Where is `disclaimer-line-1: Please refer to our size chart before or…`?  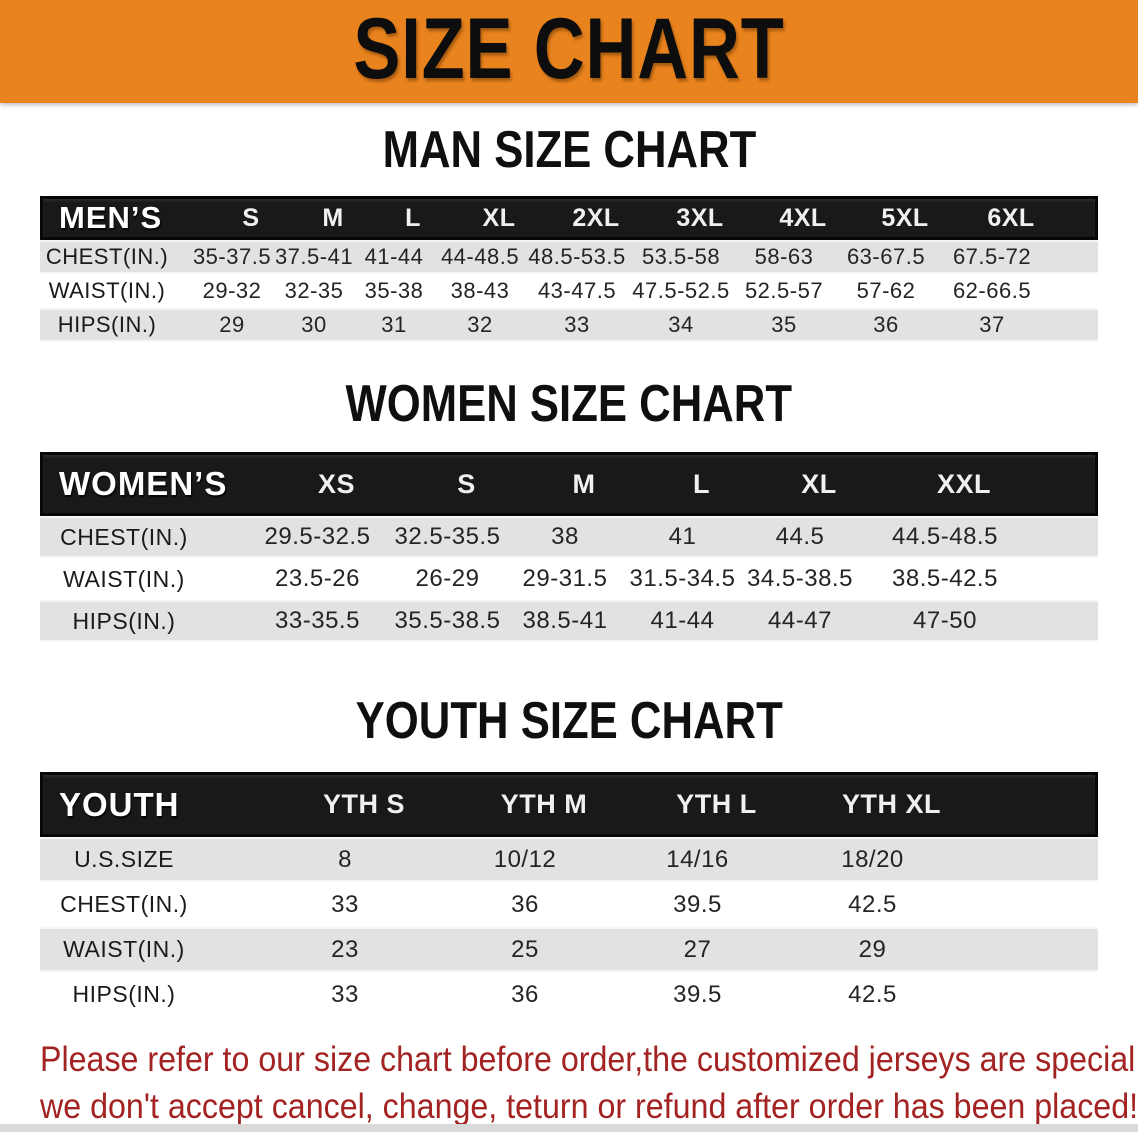
disclaimer-line-1: Please refer to our size chart before or… is located at coordinates (589, 1059).